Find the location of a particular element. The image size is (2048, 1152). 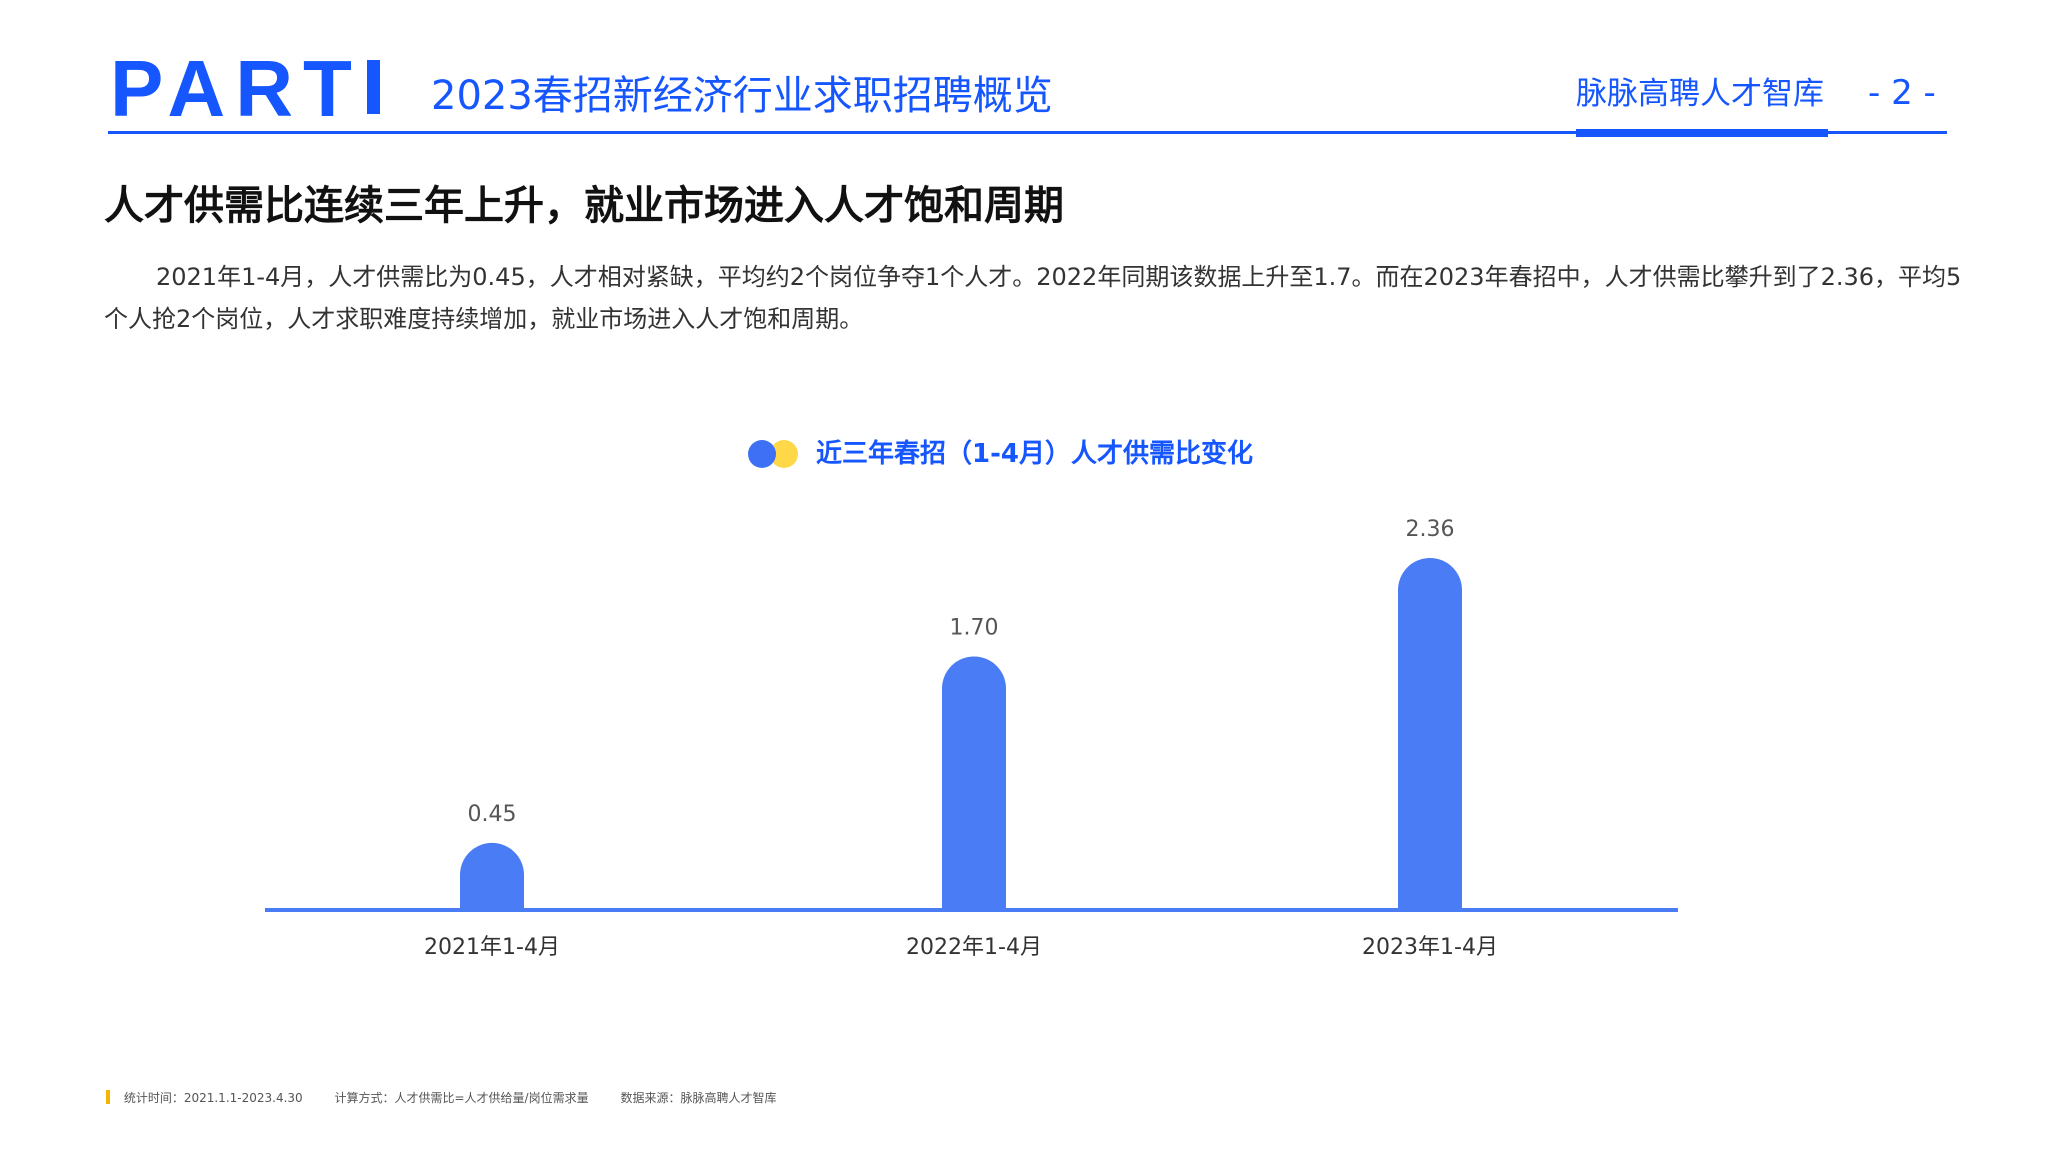

footer-method: 计算方式：人才供需比=人才供给量/岗位需求量 is located at coordinates (461, 1098).